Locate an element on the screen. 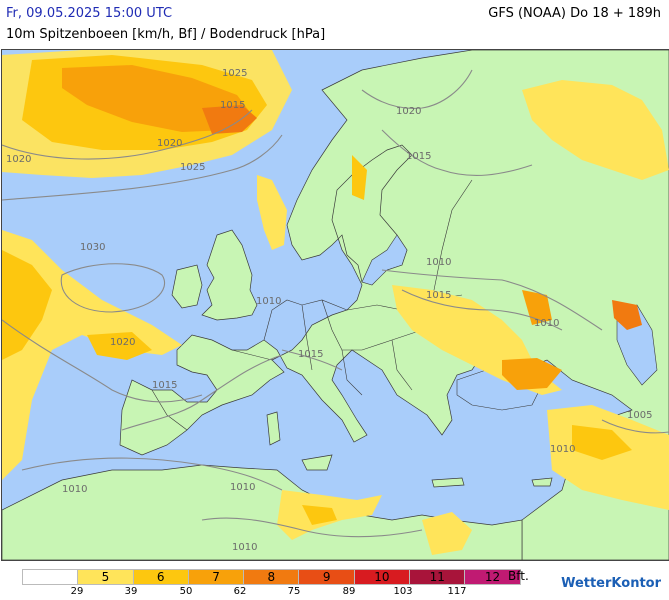 The image size is (669, 600). land-cyprus is located at coordinates (542, 482).